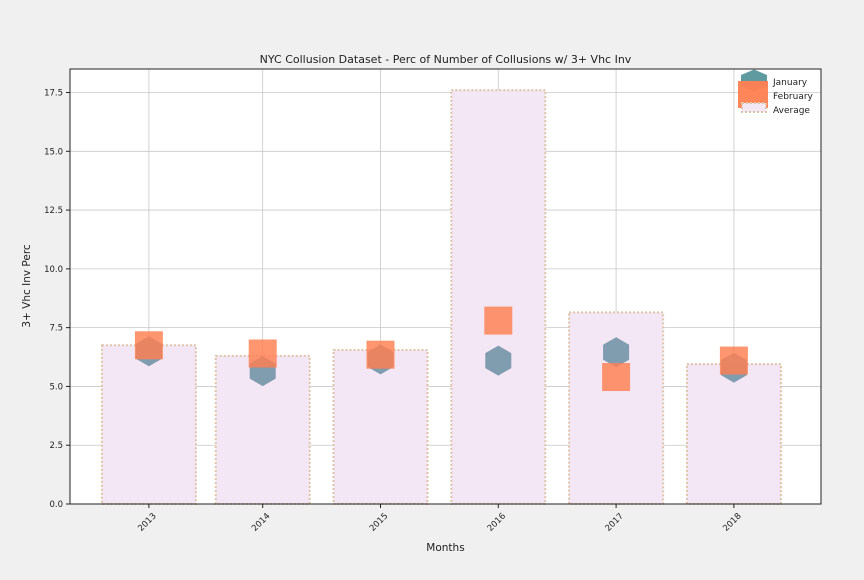 This screenshot has height=580, width=864. I want to click on y-tick-label: 10.0, so click(53, 270).